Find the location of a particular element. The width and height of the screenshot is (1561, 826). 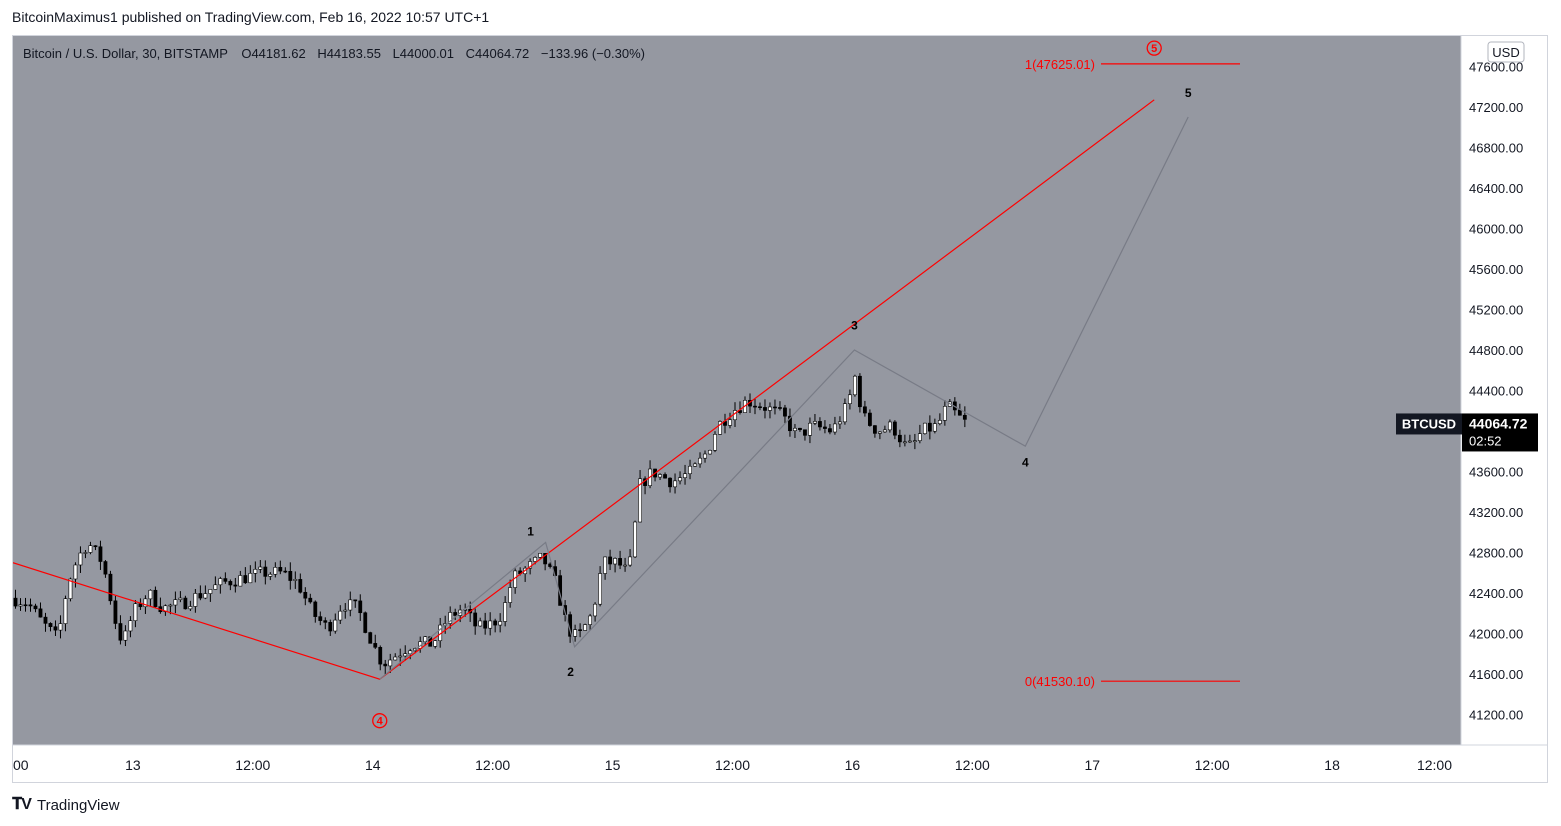

time-axis is located at coordinates (780, 763).